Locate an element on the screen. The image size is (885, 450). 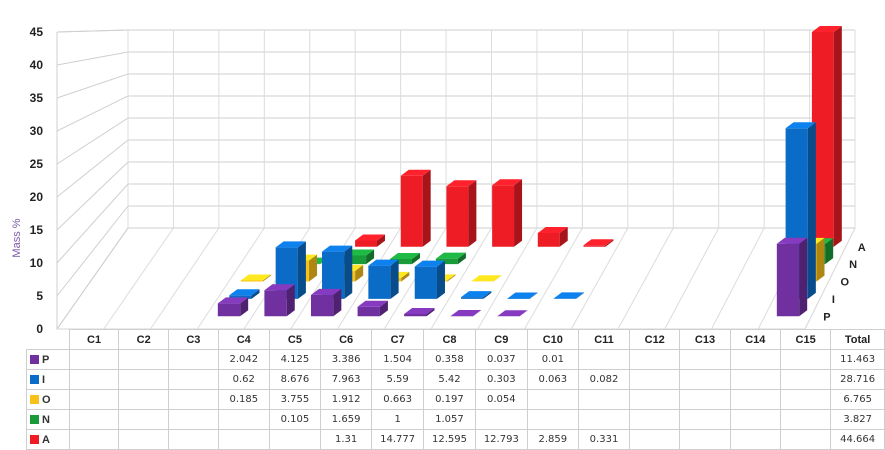
bar-I-C11 is located at coordinates (569, 295).